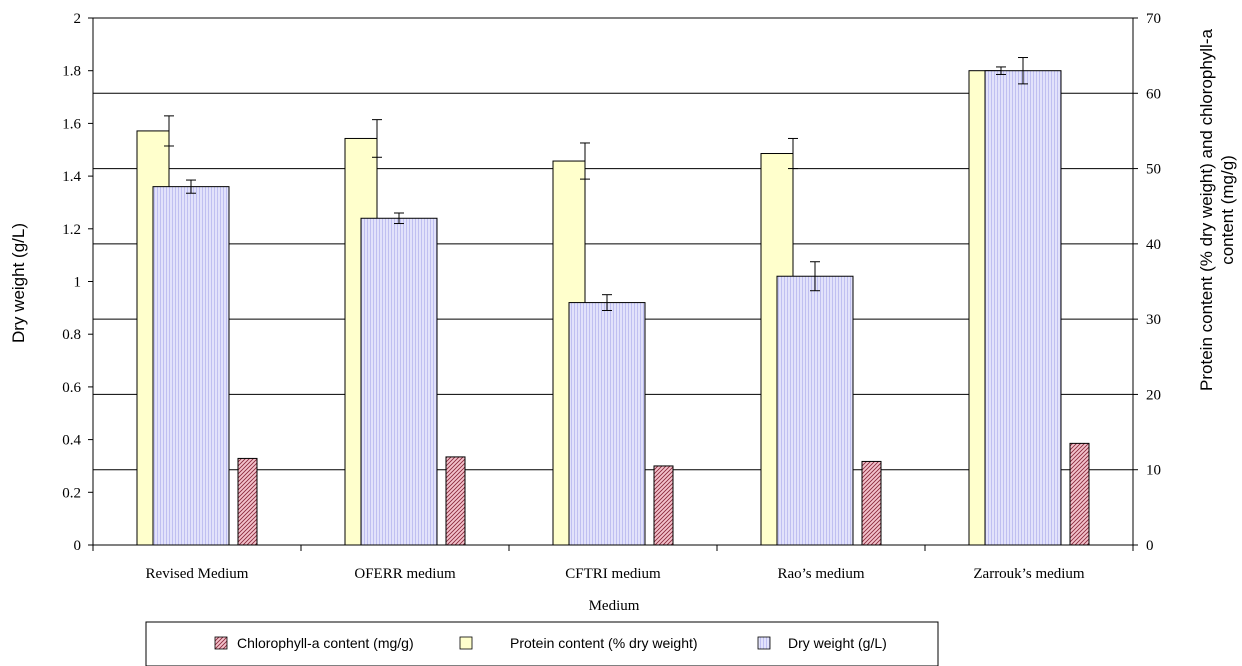 The height and width of the screenshot is (666, 1242). What do you see at coordinates (221, 643) in the screenshot?
I see `legend-swatch-chlorophyll` at bounding box center [221, 643].